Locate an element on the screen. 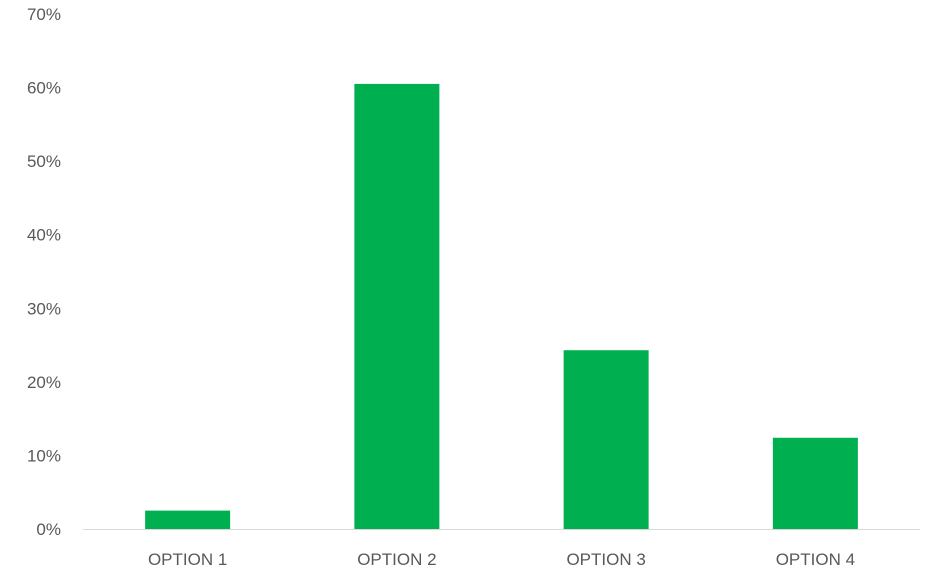 The height and width of the screenshot is (572, 927). y-tick-label: 70% is located at coordinates (44, 14).